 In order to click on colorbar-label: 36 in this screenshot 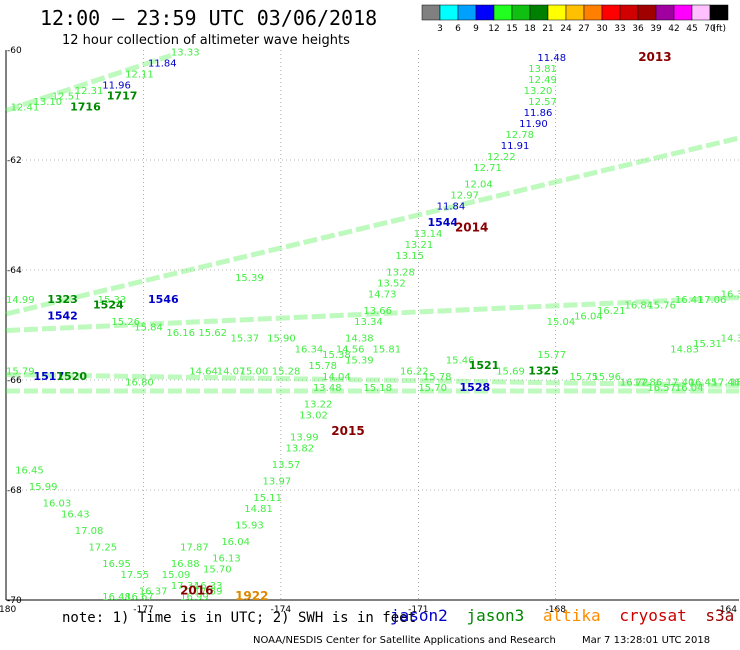, I will do `click(638, 29)`.